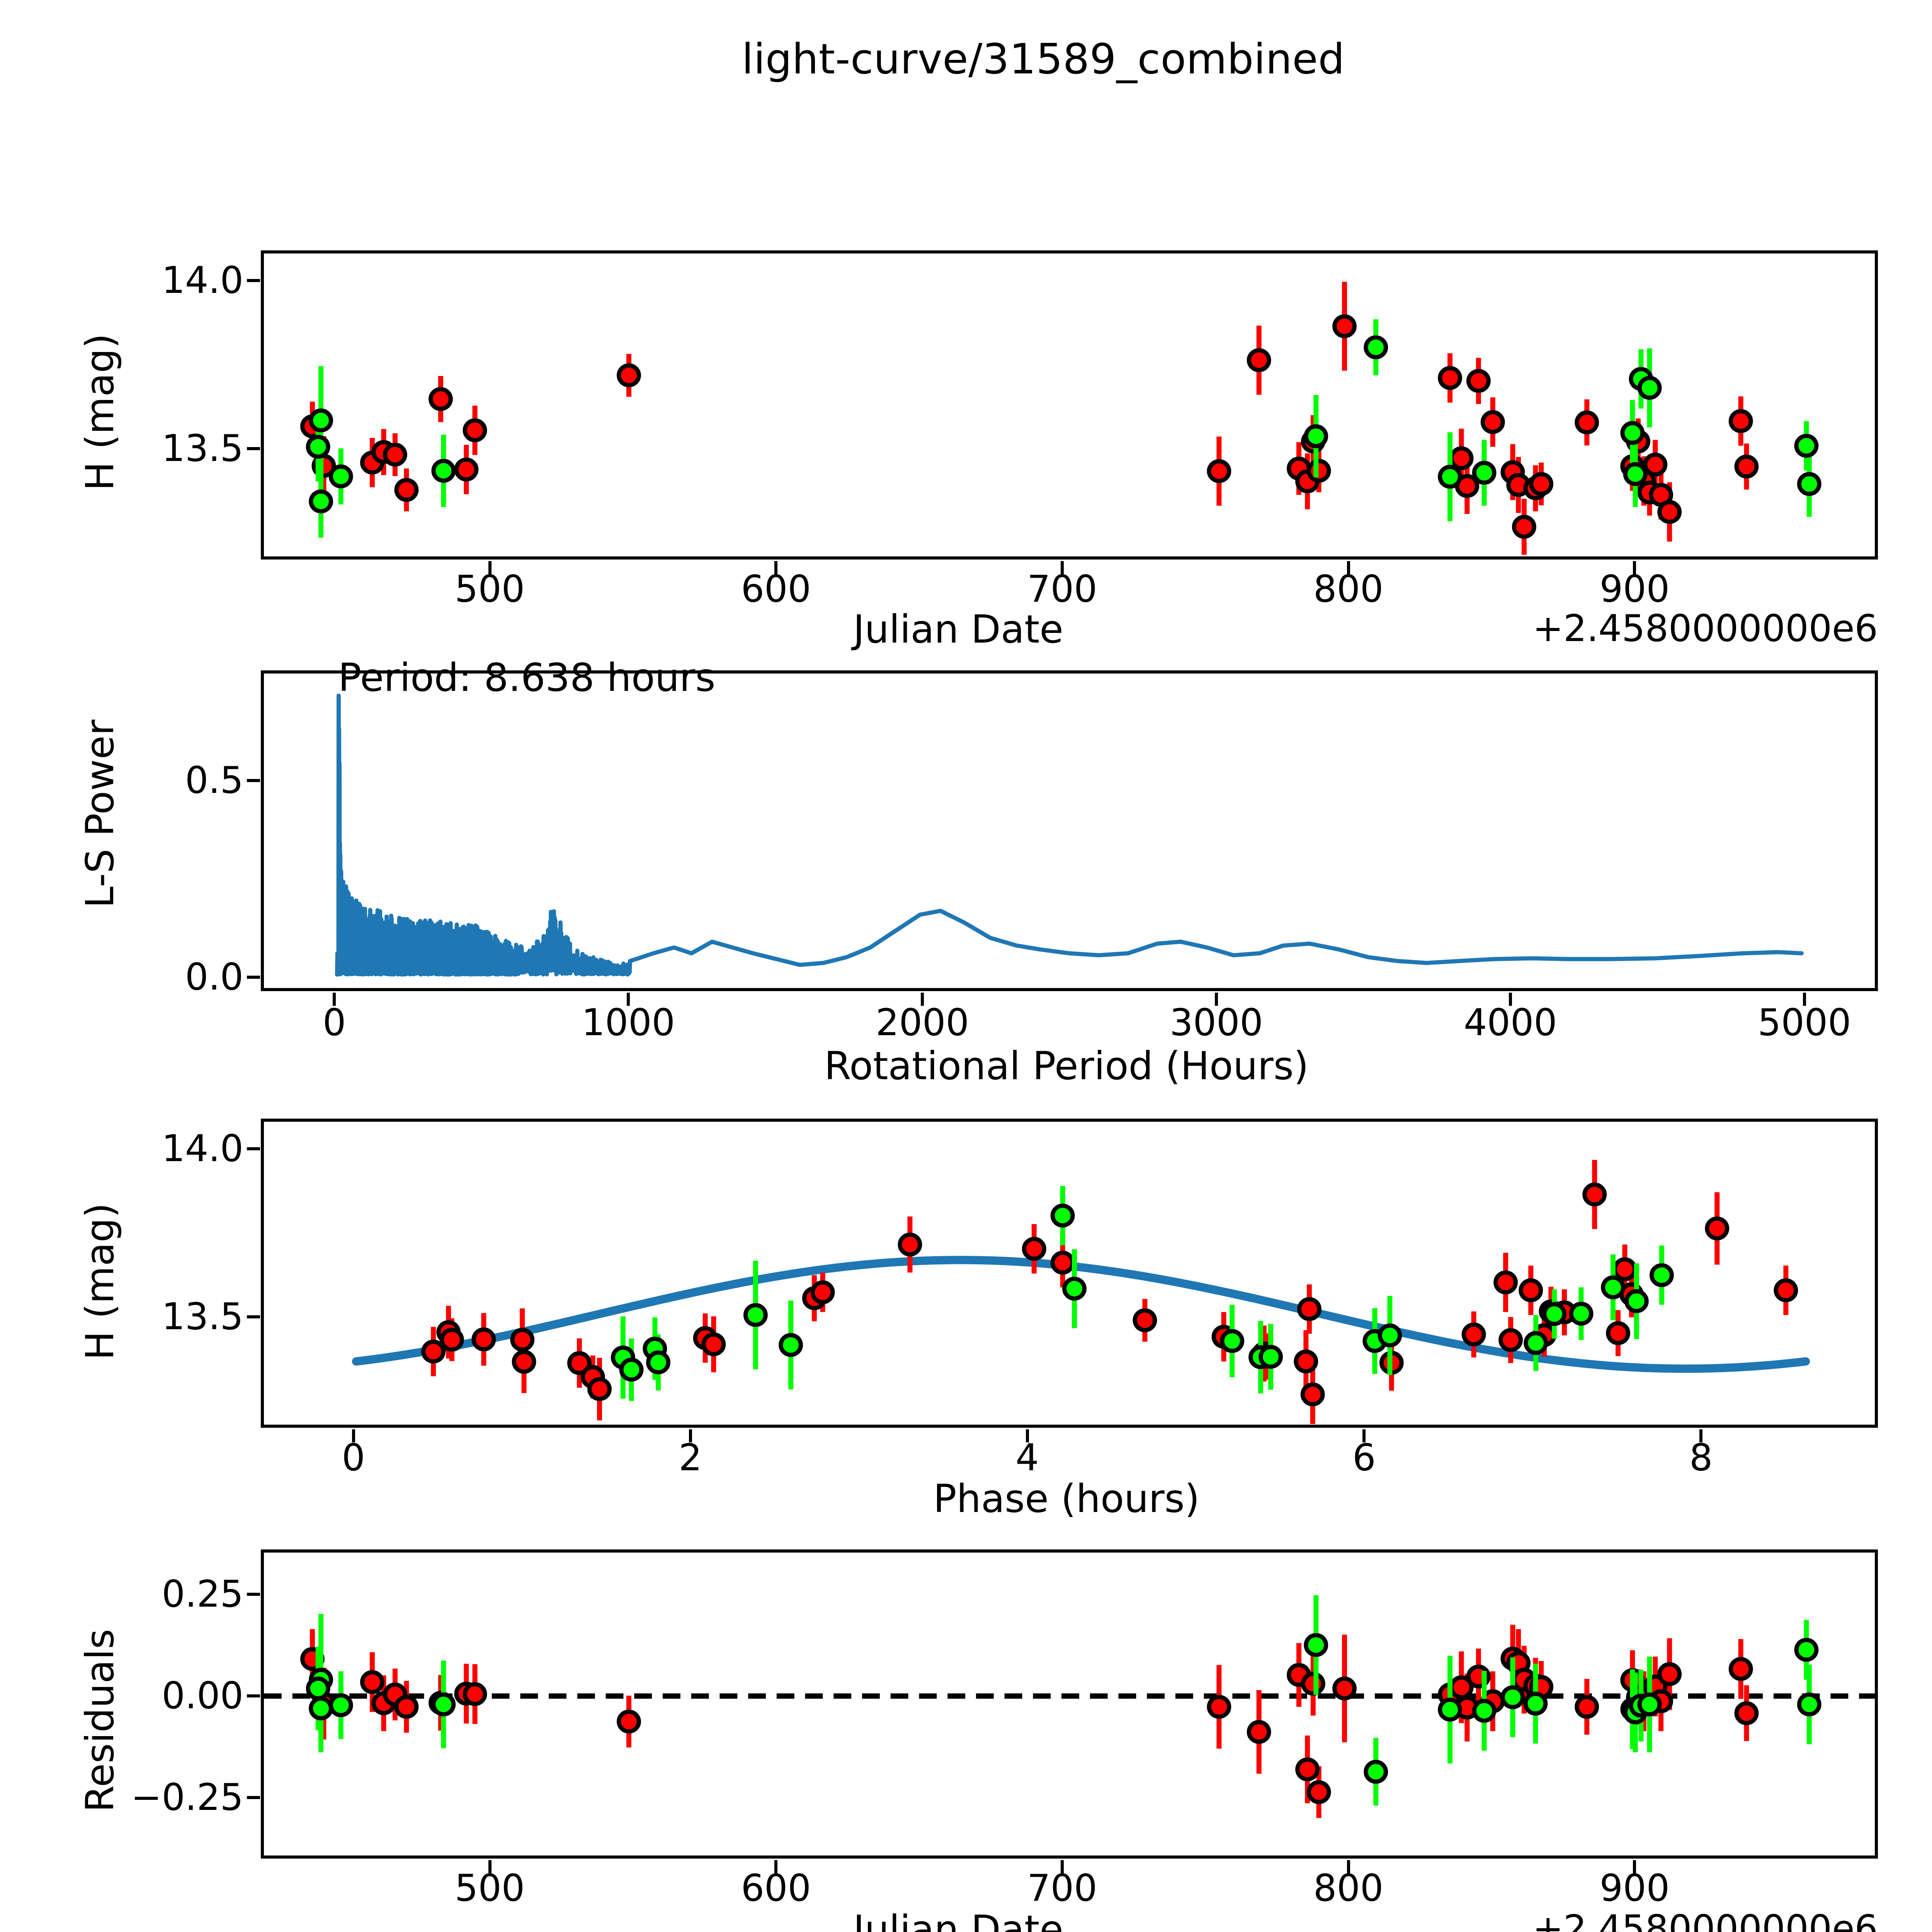  Describe the element at coordinates (527, 677) in the screenshot. I see `period-annotation: Period: 8.638 hours` at that location.